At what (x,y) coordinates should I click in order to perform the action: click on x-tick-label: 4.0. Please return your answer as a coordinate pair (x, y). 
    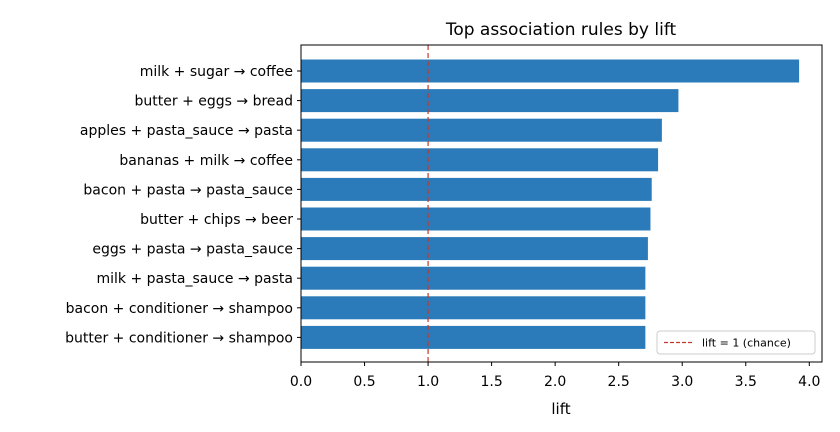
    Looking at the image, I should click on (809, 382).